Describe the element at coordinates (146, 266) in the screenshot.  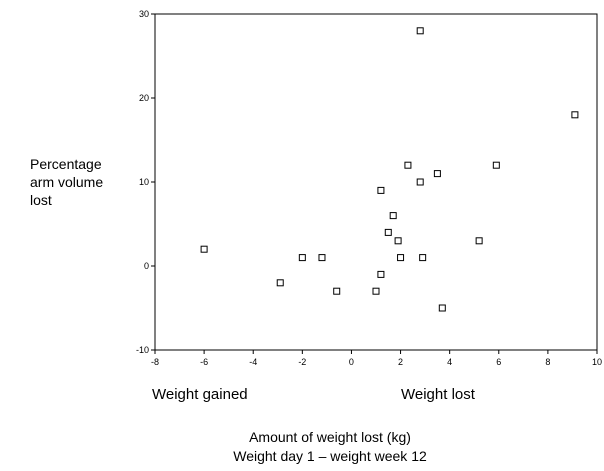
I see `y-tick-label: 0` at that location.